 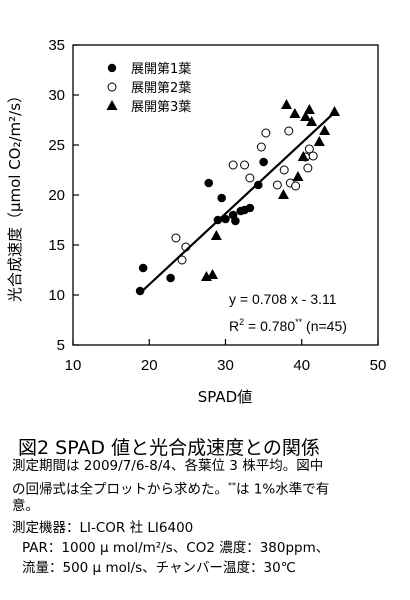 What do you see at coordinates (378, 365) in the screenshot?
I see `x-tick-label: 50` at bounding box center [378, 365].